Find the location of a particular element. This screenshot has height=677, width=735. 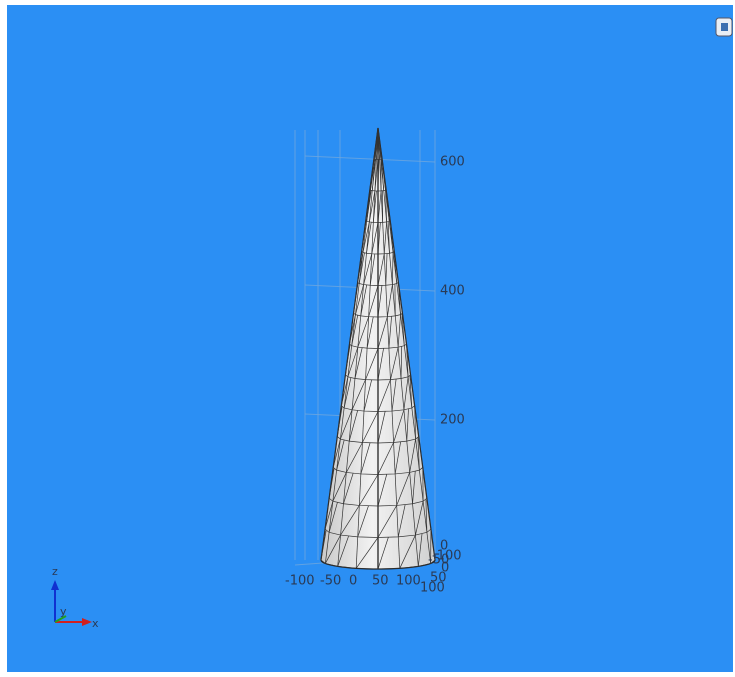

x-tick-label: 100 is located at coordinates (408, 581).